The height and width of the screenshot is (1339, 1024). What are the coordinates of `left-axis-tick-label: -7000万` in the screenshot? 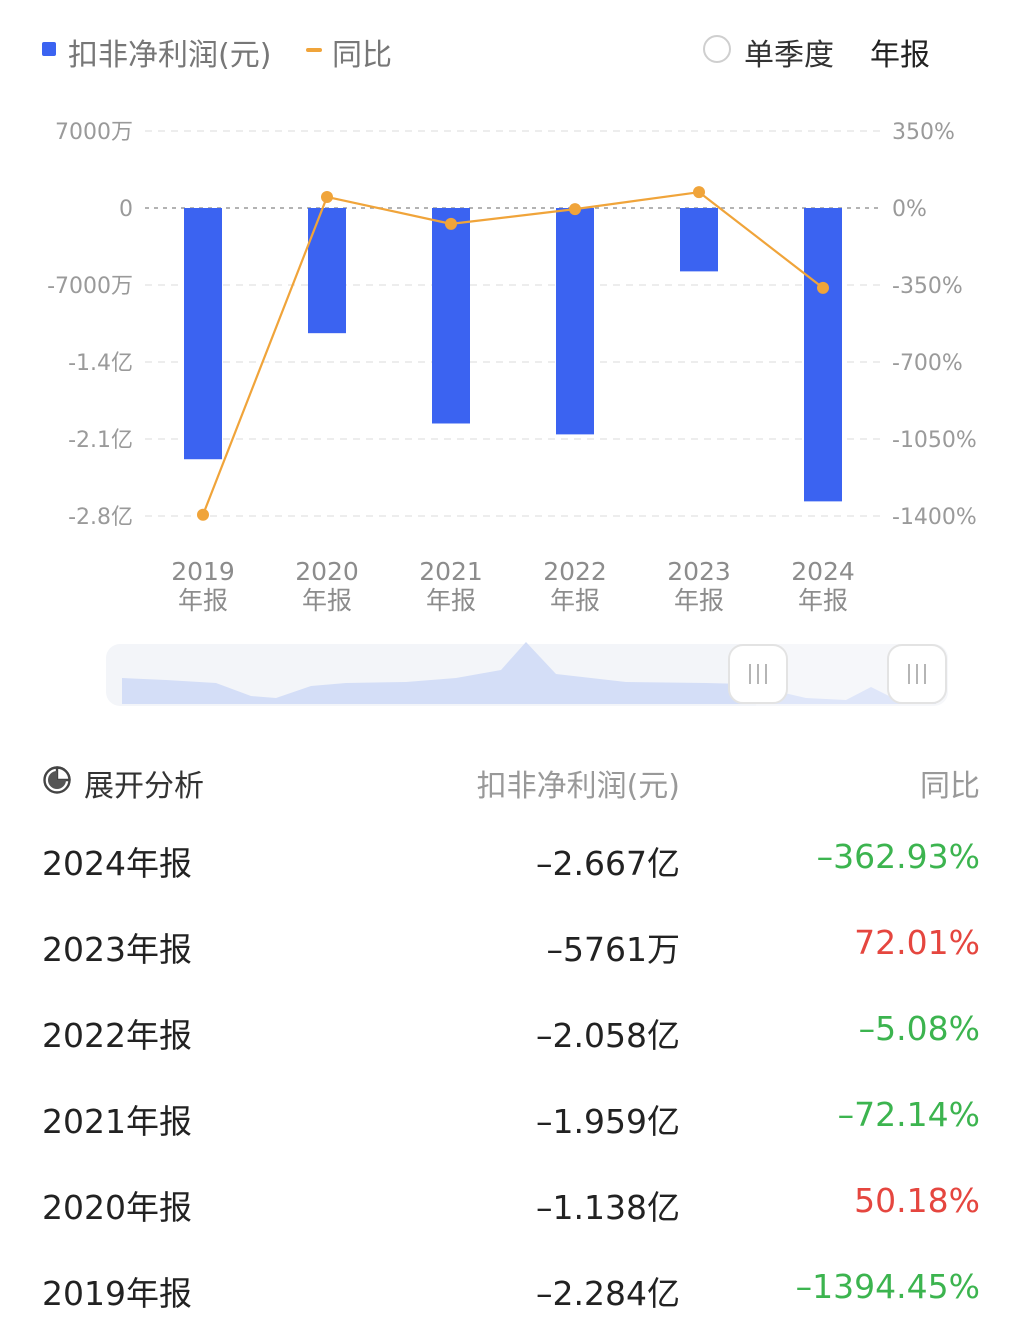 It's located at (90, 286).